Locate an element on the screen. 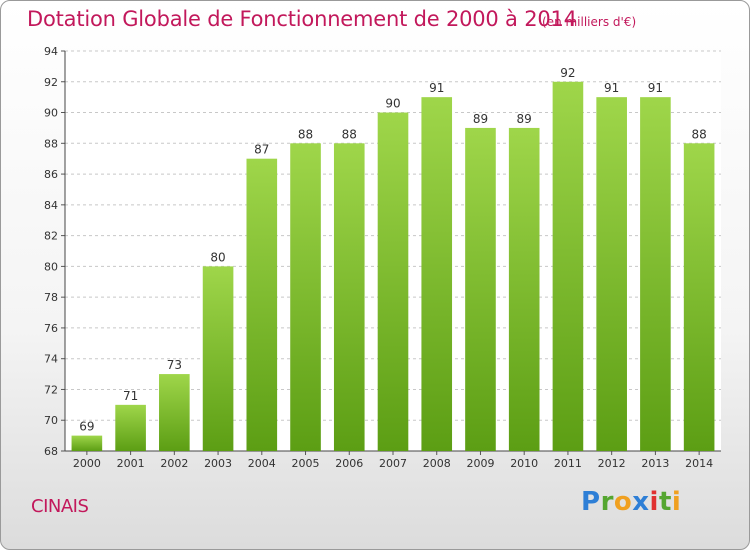  y-tick-label: 80 is located at coordinates (51, 266).